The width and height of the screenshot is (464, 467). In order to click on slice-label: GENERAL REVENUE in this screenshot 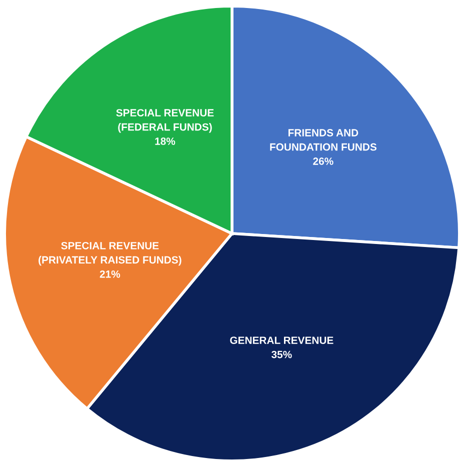, I will do `click(282, 340)`.